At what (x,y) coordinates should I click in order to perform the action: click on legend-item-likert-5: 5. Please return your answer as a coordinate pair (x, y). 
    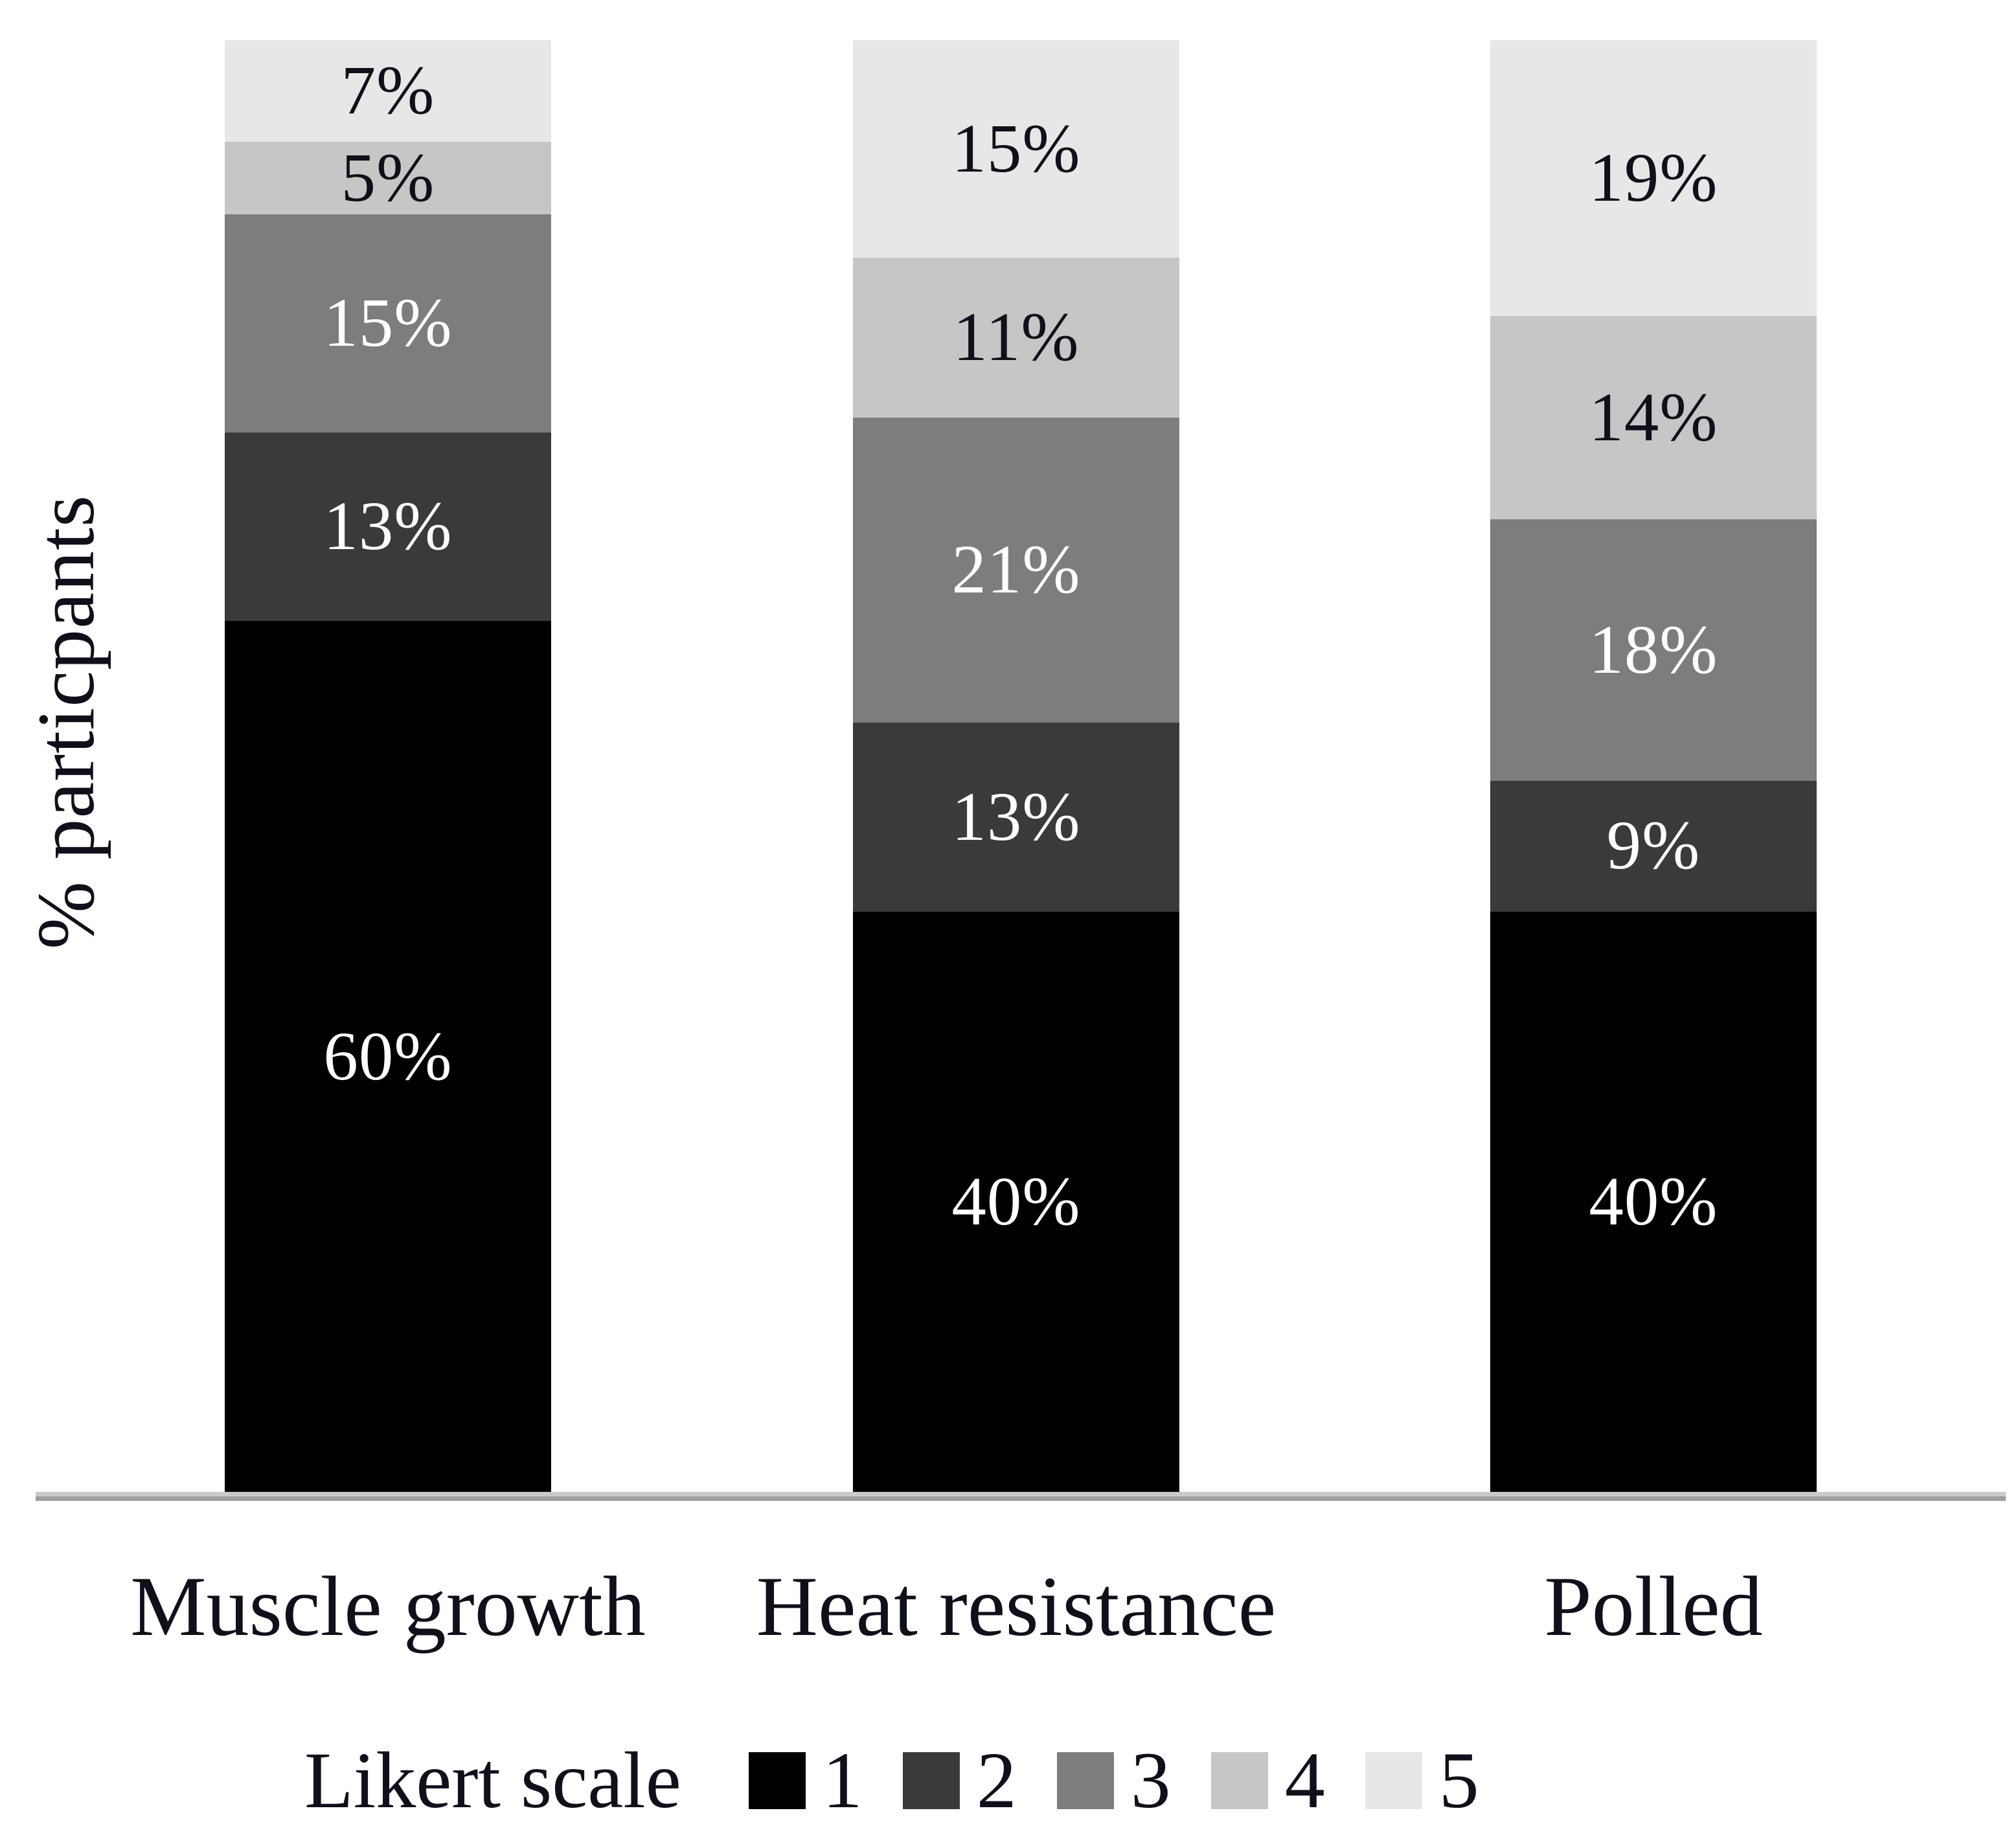
    Looking at the image, I should click on (1422, 1781).